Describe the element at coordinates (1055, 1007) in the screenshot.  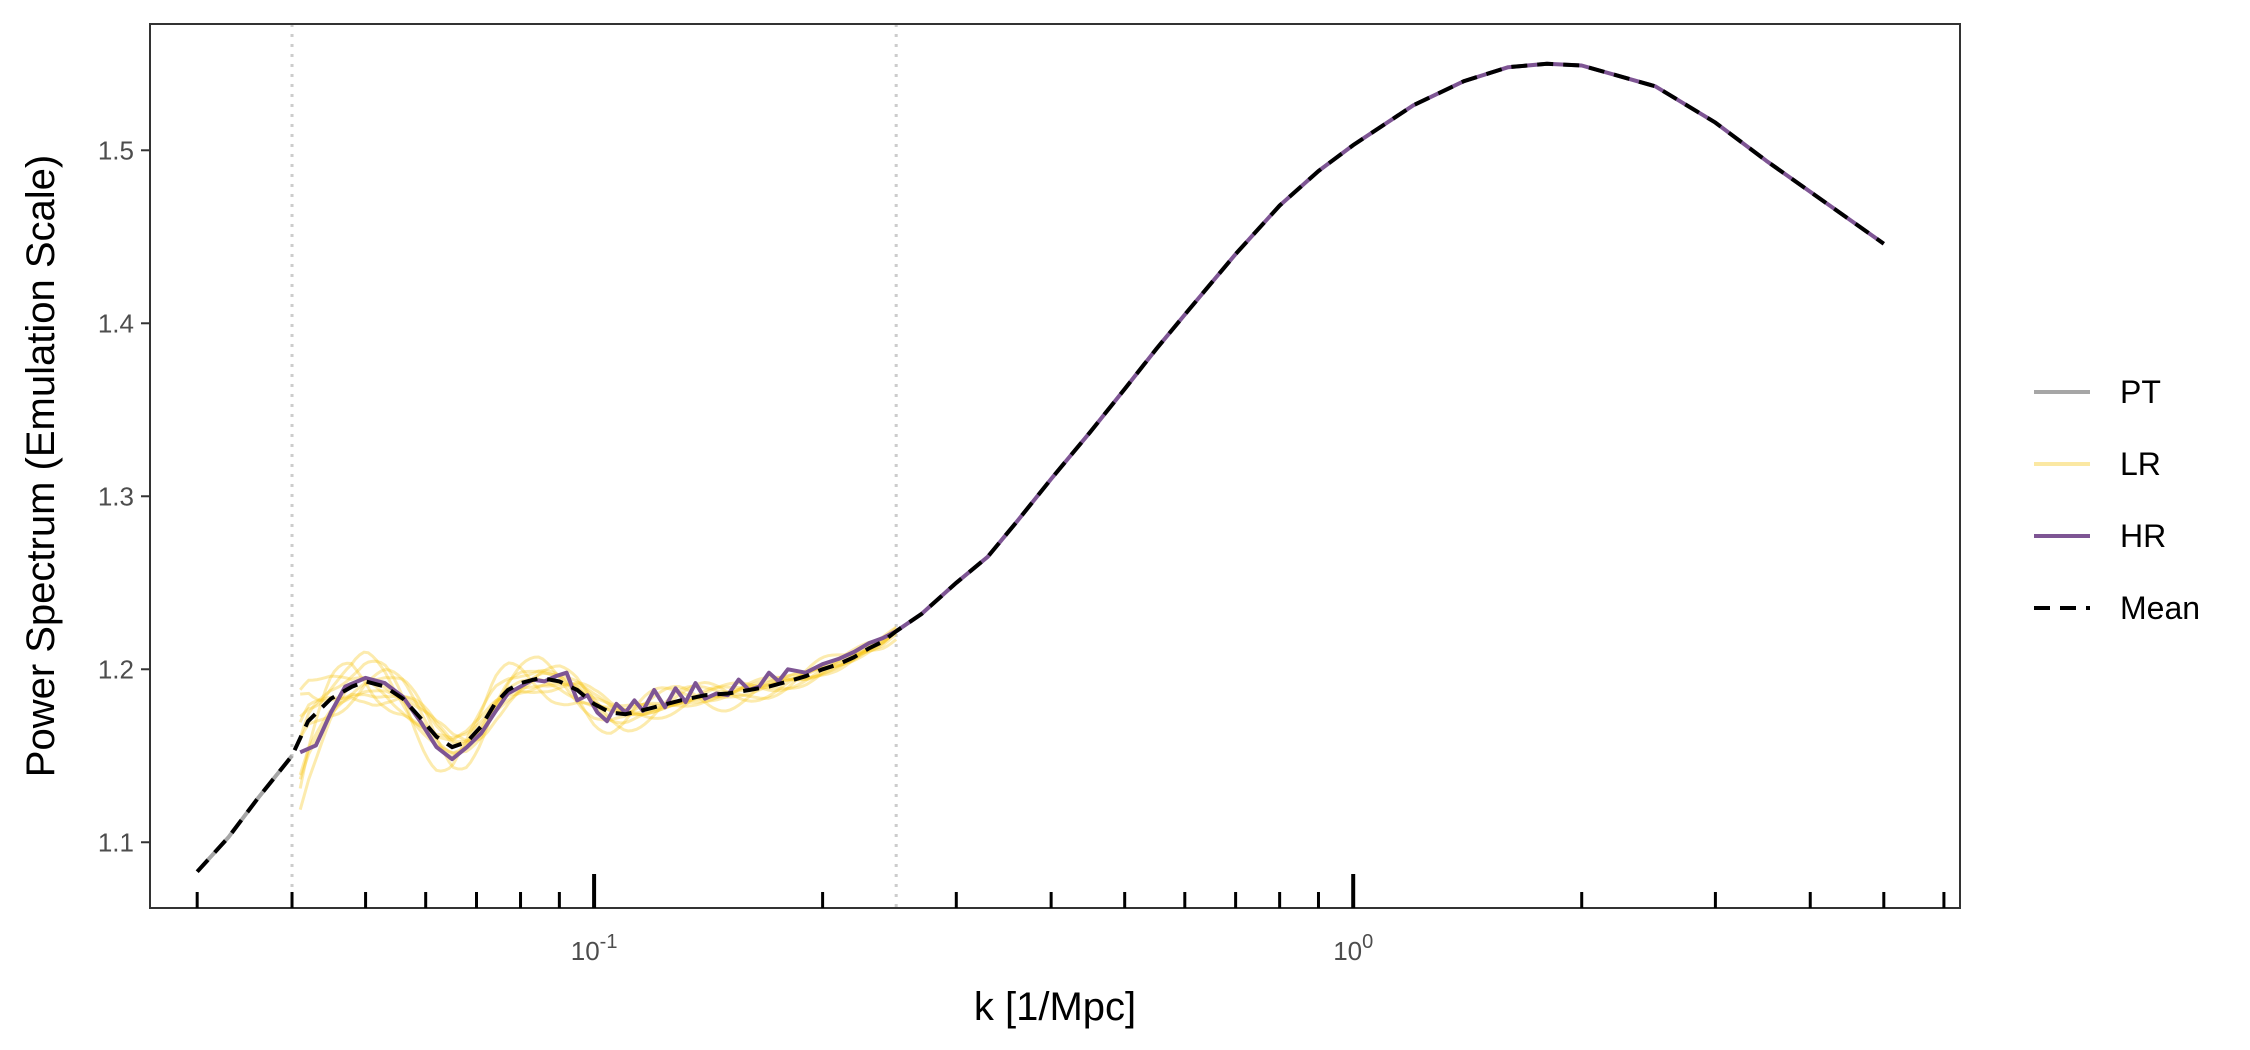
I see `x-axis-title: k [1/Mpc]` at that location.